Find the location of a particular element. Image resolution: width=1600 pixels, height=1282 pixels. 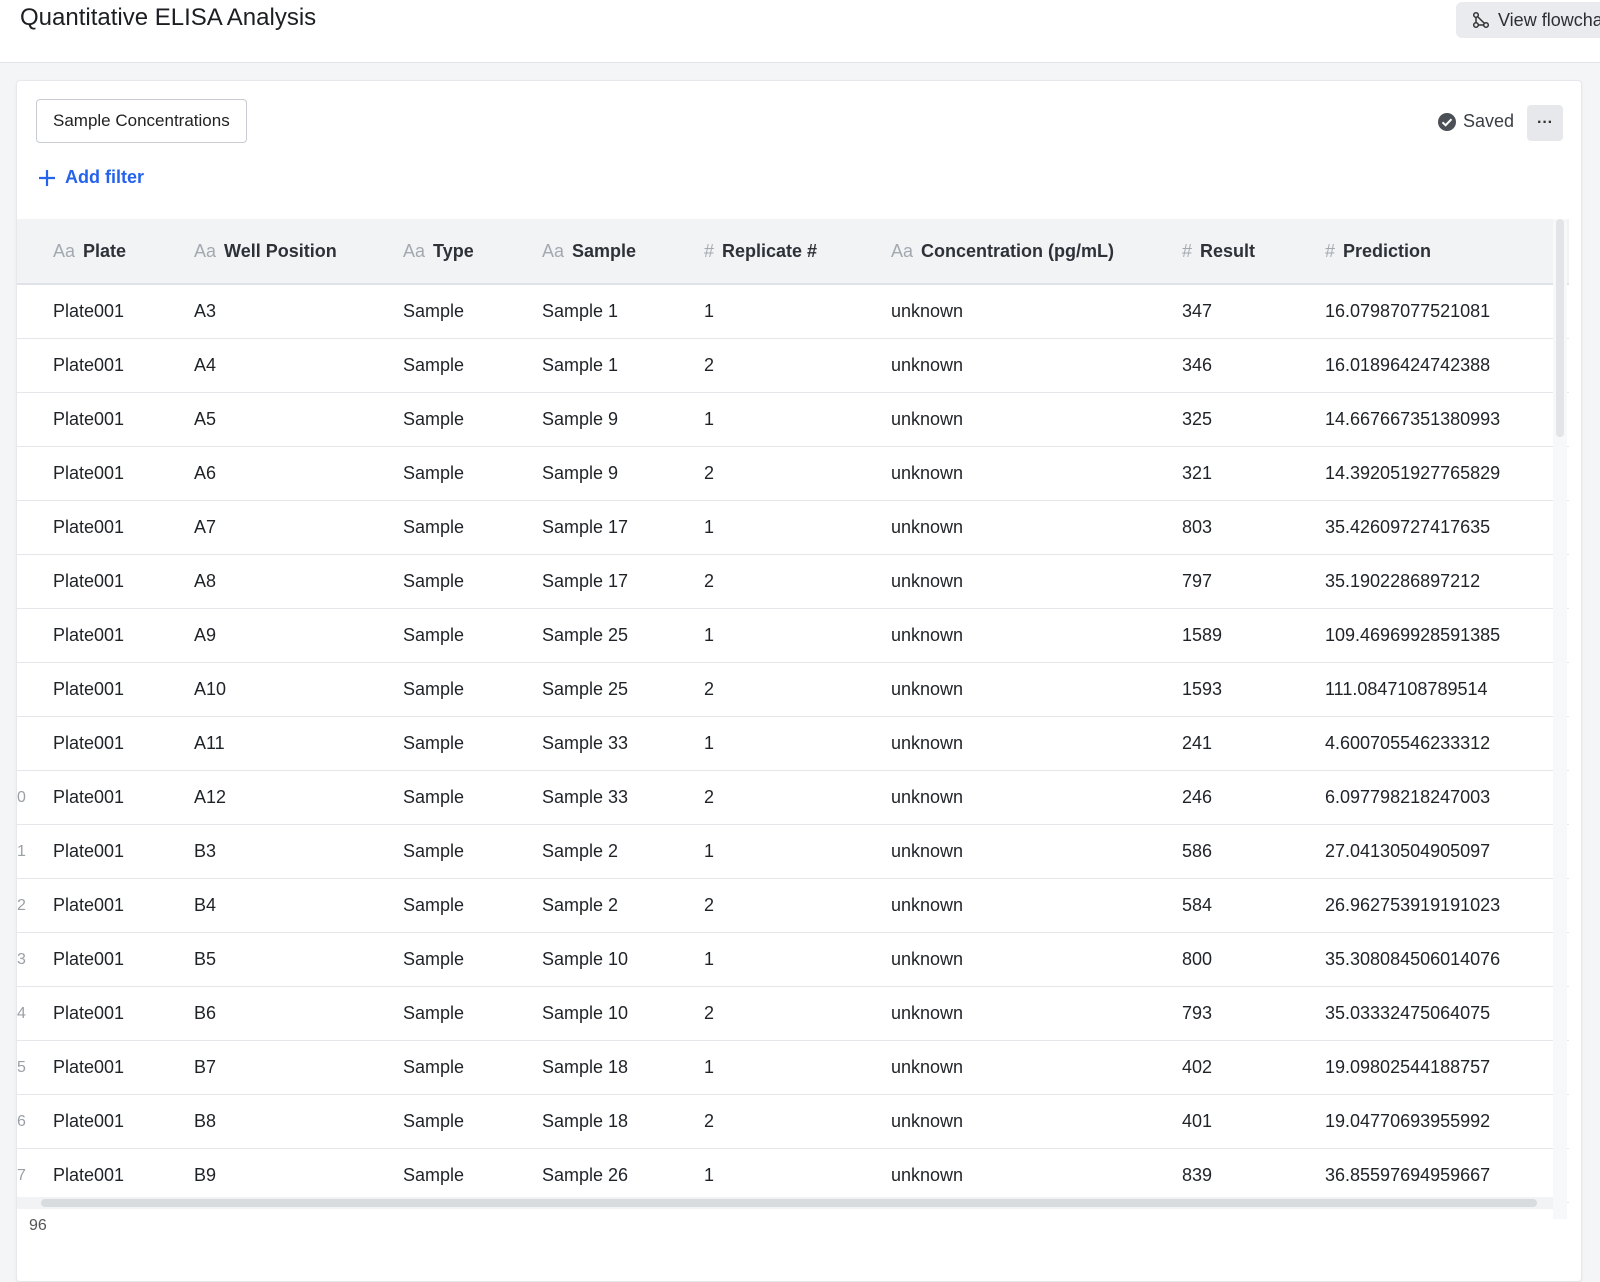

cell-result: 347 is located at coordinates (1253, 311).